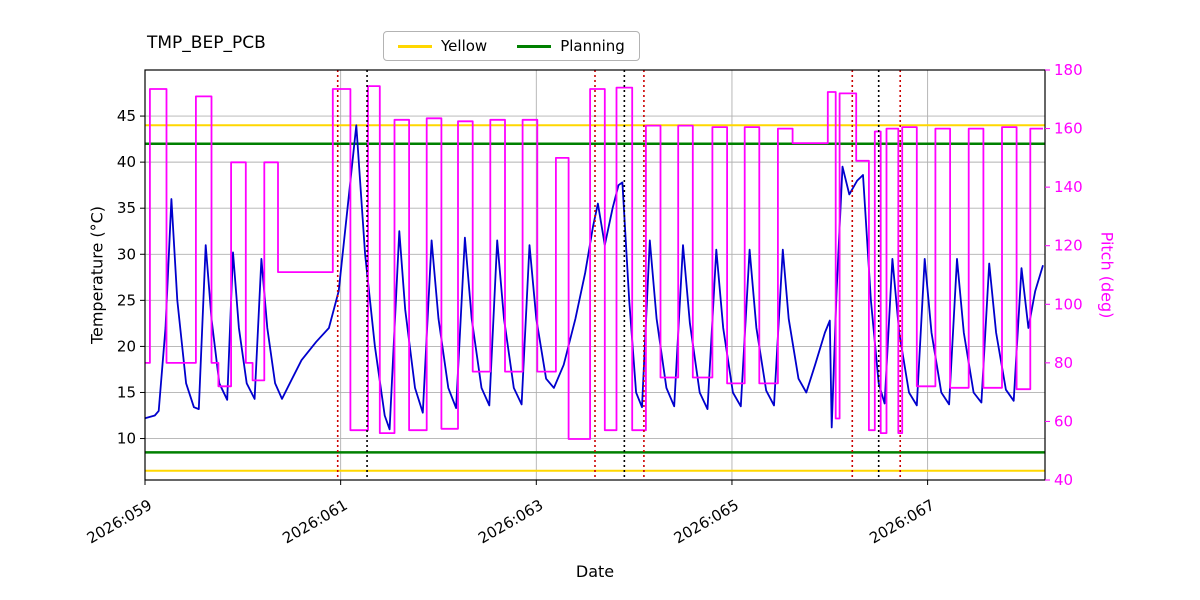  I want to click on legend-item-planning: Planning, so click(571, 46).